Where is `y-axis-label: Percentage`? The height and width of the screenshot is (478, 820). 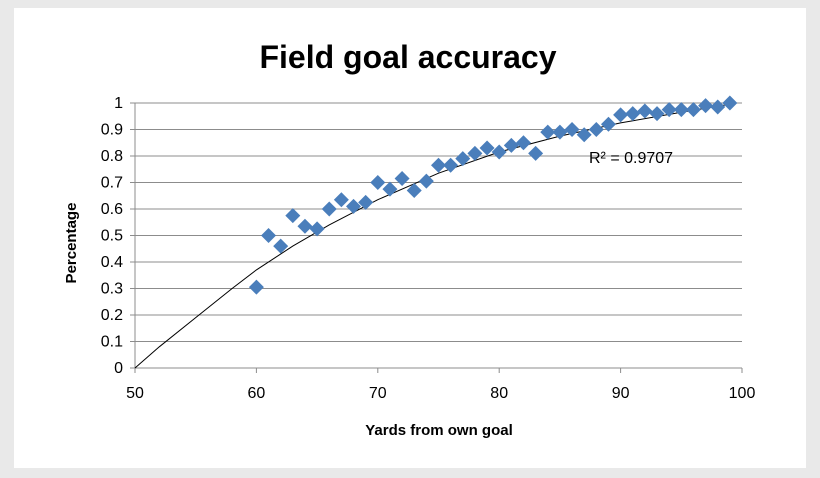
y-axis-label: Percentage is located at coordinates (71, 243).